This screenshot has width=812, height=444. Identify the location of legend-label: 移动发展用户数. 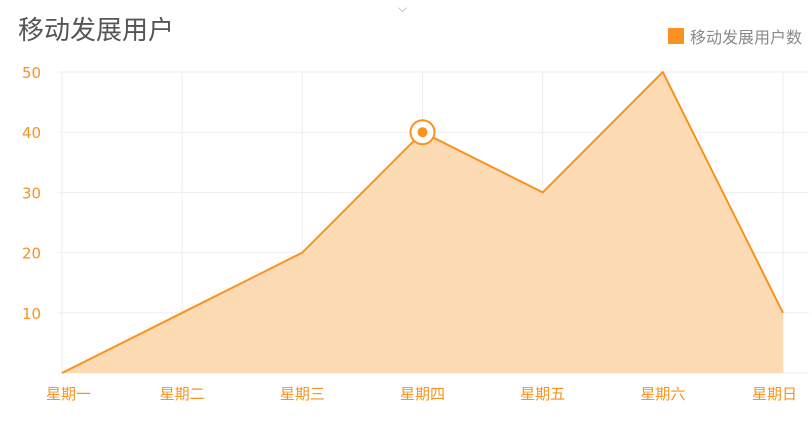
(745, 37).